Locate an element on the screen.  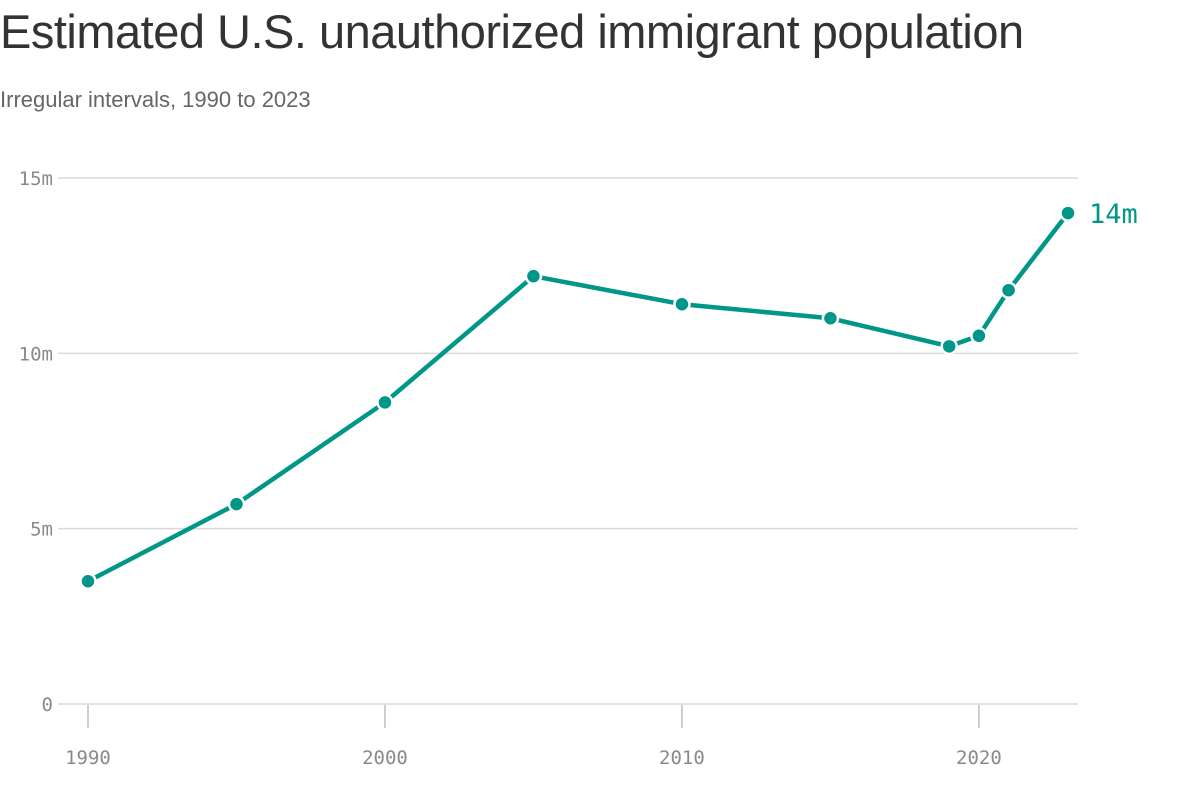
y-tick-label: 0 is located at coordinates (47, 705).